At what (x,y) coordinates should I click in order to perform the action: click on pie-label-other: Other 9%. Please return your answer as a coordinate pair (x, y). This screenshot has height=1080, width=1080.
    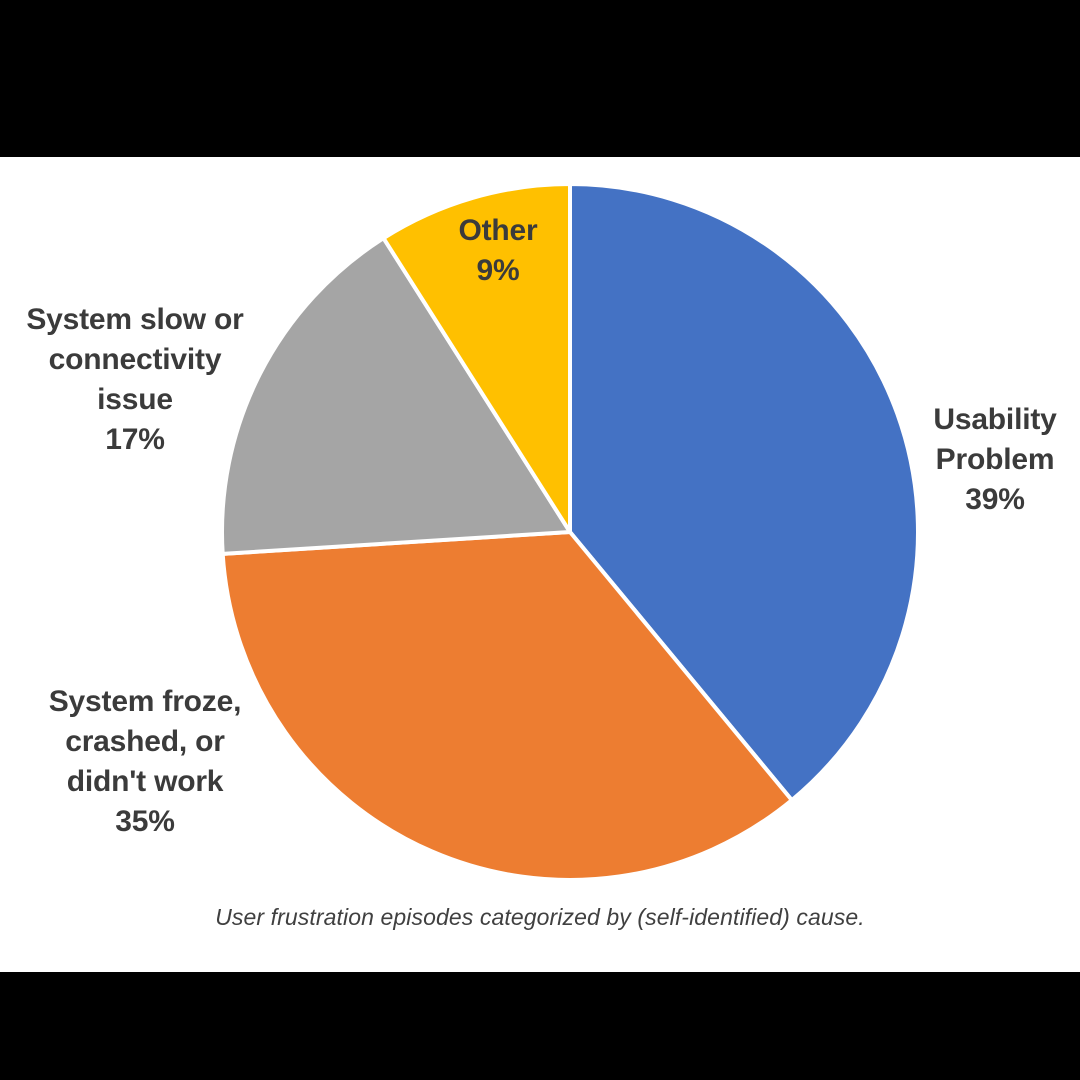
    Looking at the image, I should click on (498, 250).